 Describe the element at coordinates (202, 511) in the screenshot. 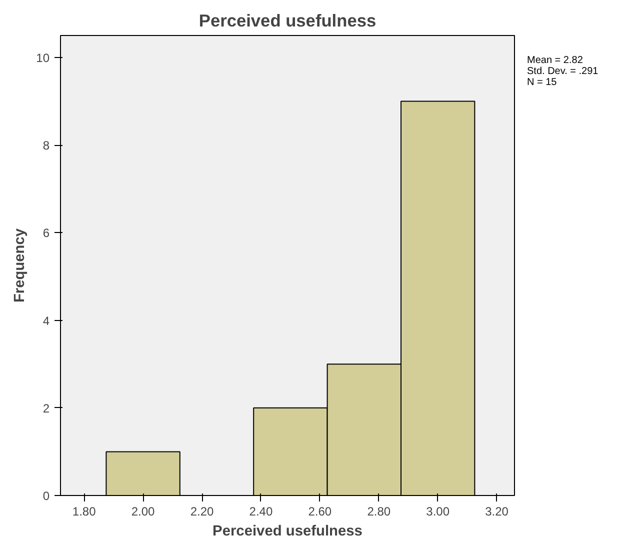

I see `x-tick-label: 2.20` at that location.